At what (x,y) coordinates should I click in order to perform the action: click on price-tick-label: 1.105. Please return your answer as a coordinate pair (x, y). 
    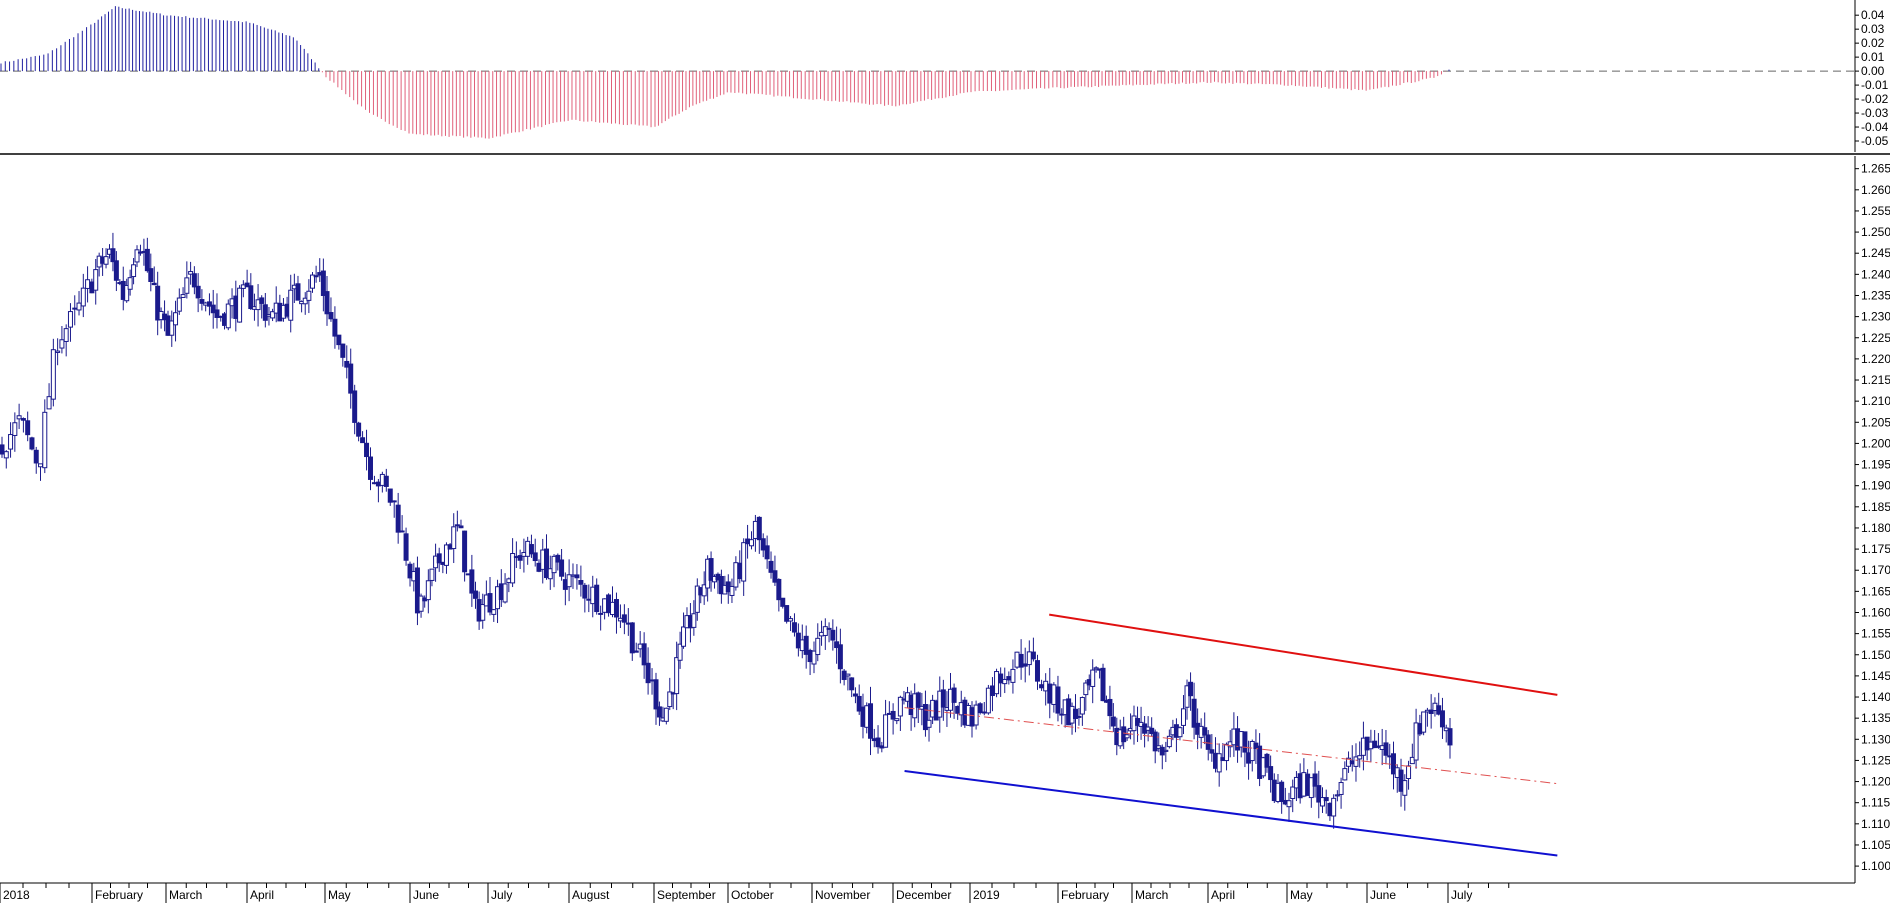
    Looking at the image, I should click on (1875, 845).